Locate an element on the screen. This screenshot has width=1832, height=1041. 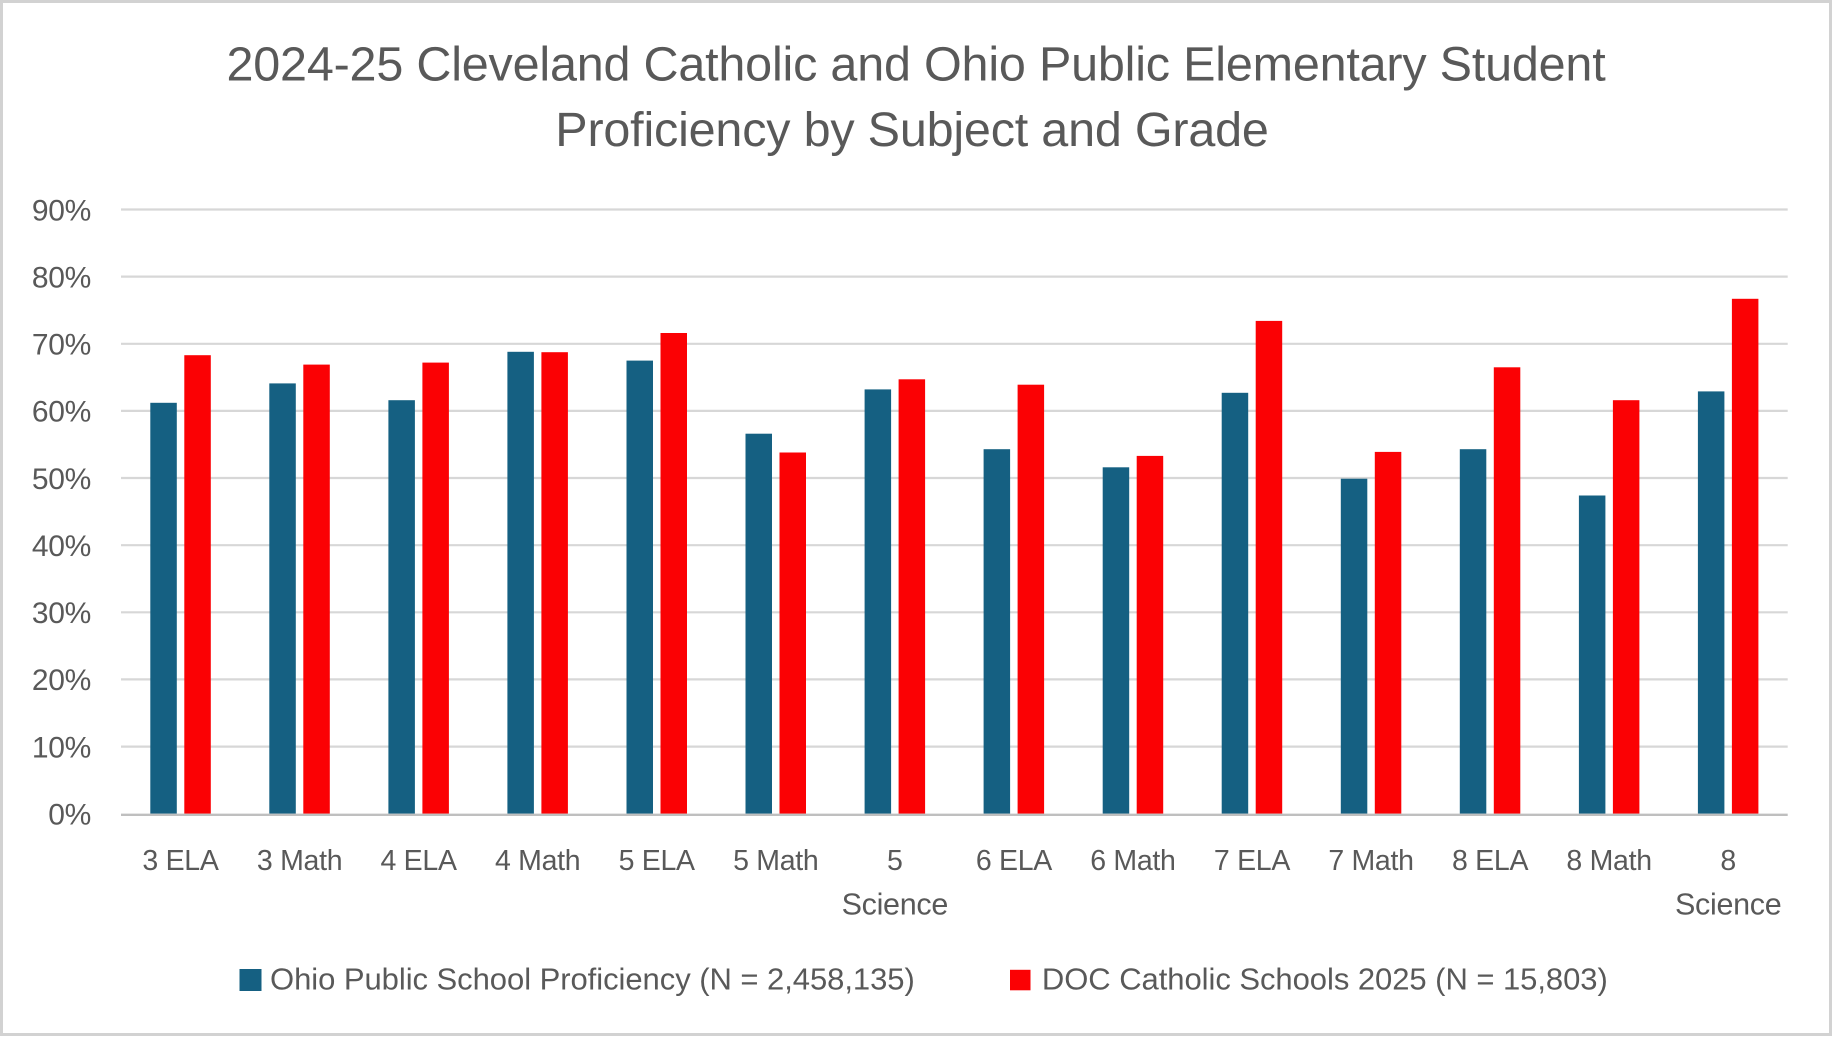
svg-text: 70% is located at coordinates (61, 345).